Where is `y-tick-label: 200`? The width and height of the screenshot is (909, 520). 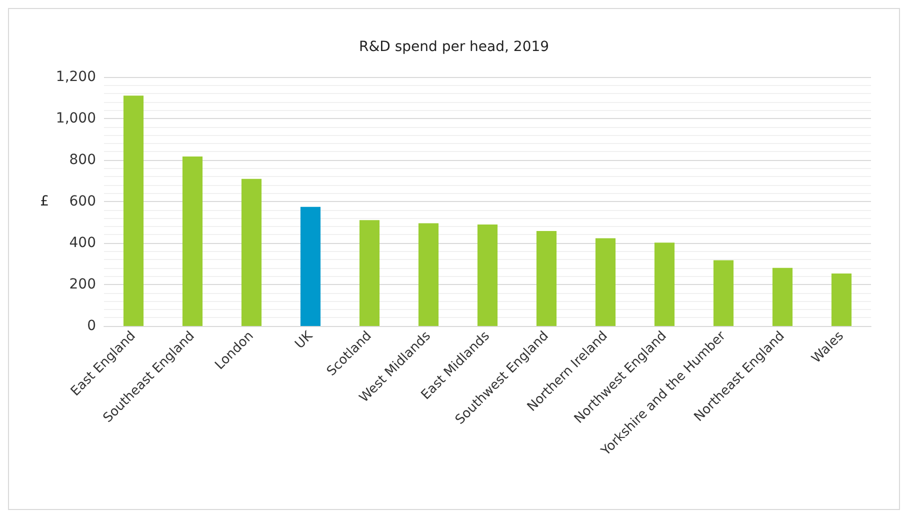
y-tick-label: 200 is located at coordinates (82, 284).